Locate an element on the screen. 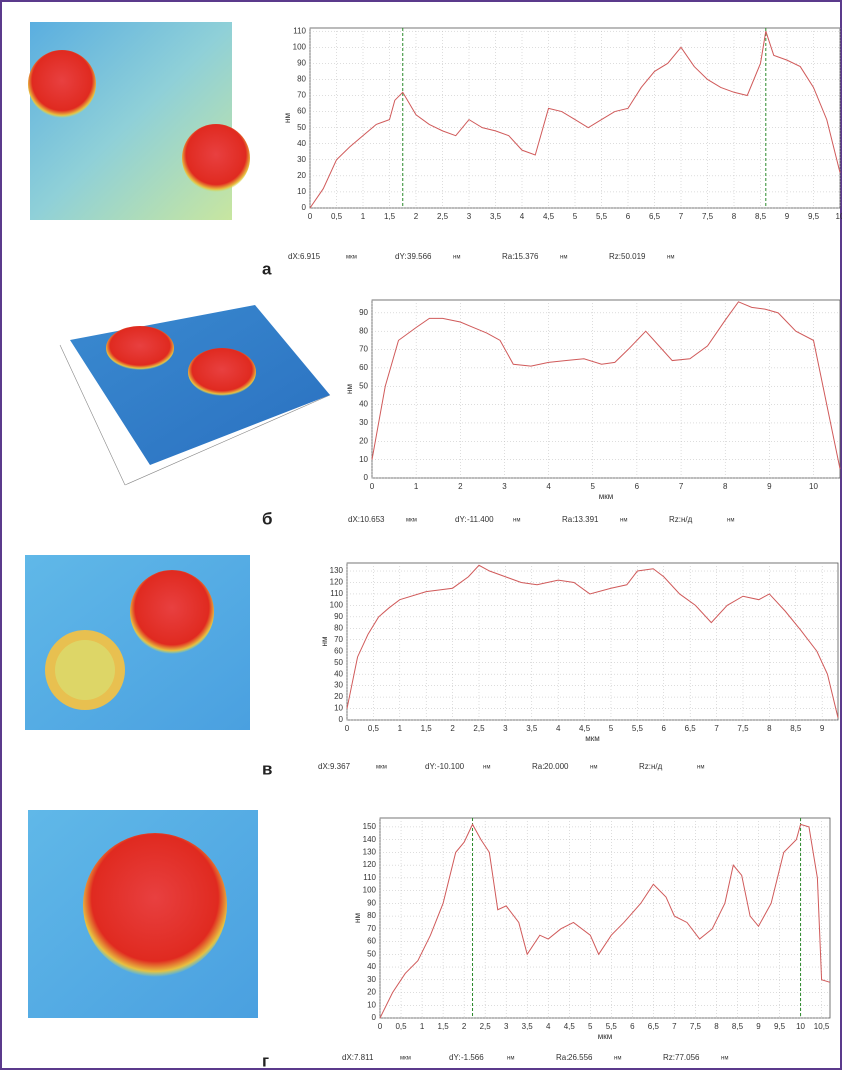 This screenshot has width=842, height=1075. measure-value: 9.367 is located at coordinates (340, 766).